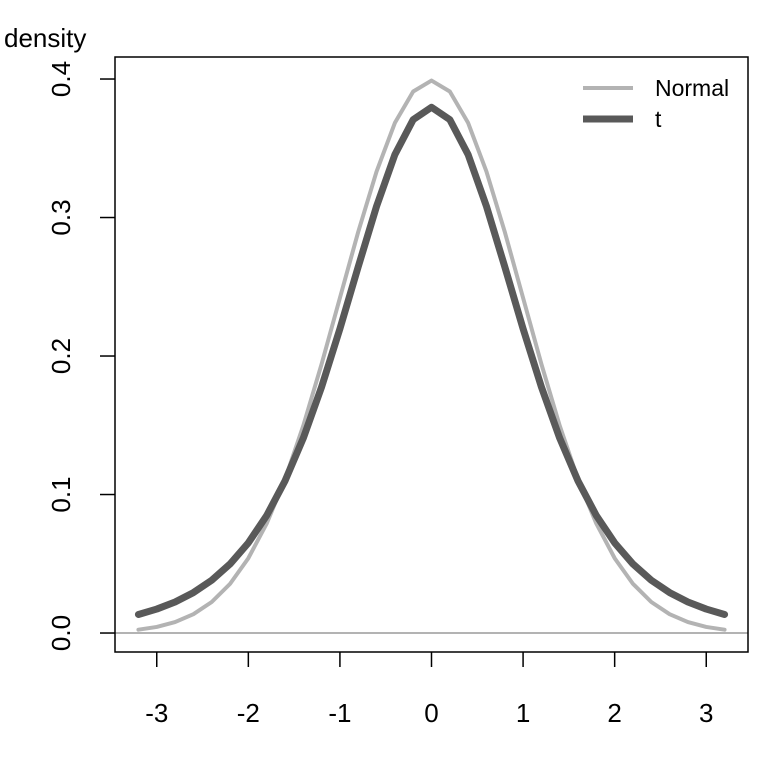 The height and width of the screenshot is (768, 768). Describe the element at coordinates (45, 38) in the screenshot. I see `y-axis-label: density` at that location.